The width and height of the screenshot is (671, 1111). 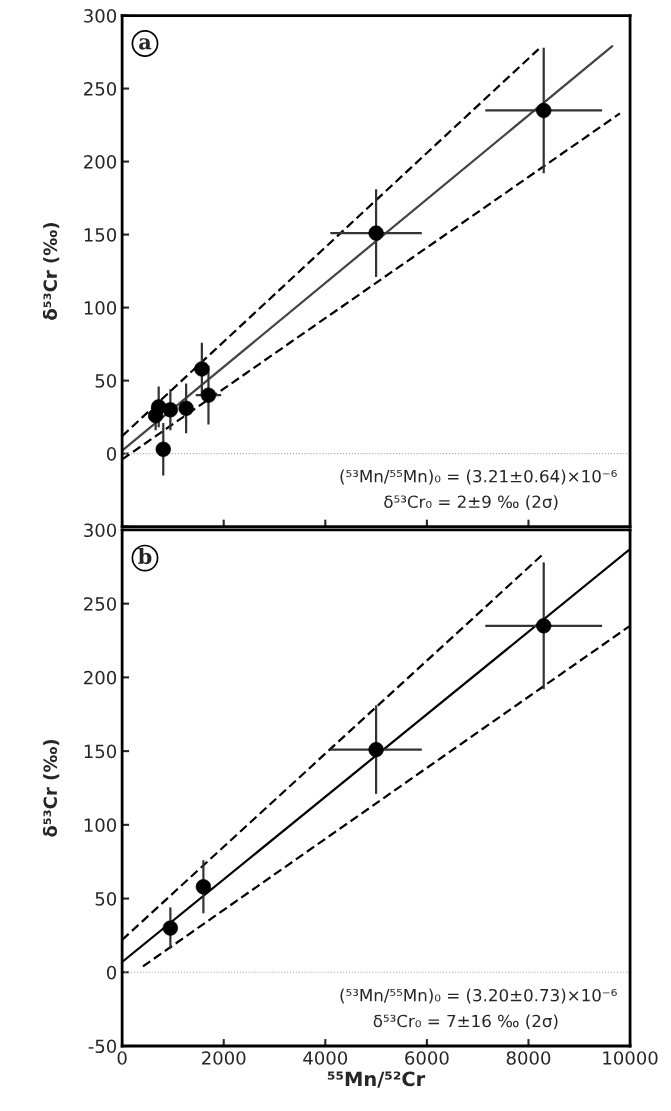 What do you see at coordinates (528, 1058) in the screenshot?
I see `x-tick-label: 8000` at bounding box center [528, 1058].